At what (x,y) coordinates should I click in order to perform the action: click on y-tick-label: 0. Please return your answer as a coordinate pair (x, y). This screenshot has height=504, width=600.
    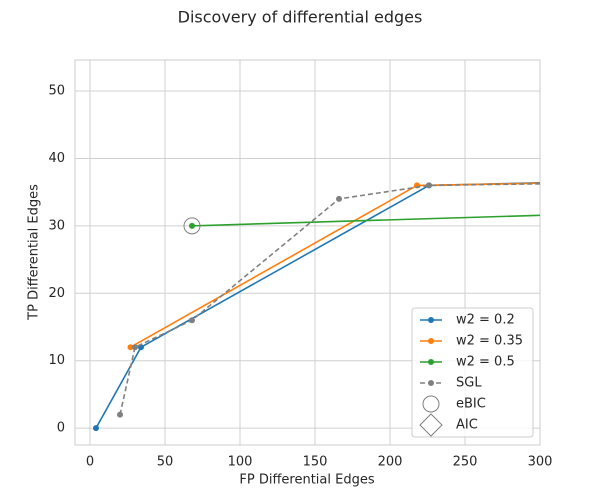
    Looking at the image, I should click on (61, 428).